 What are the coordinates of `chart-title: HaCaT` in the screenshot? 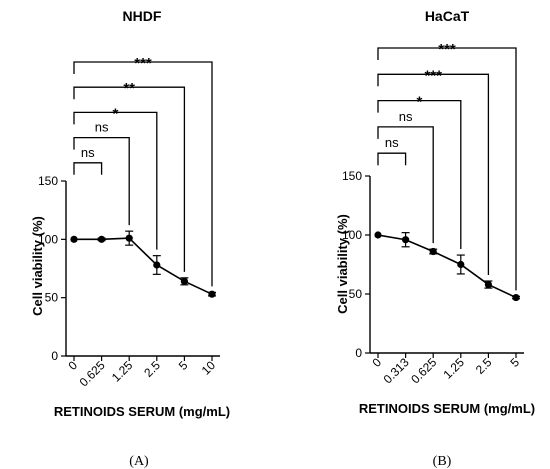 It's located at (447, 16).